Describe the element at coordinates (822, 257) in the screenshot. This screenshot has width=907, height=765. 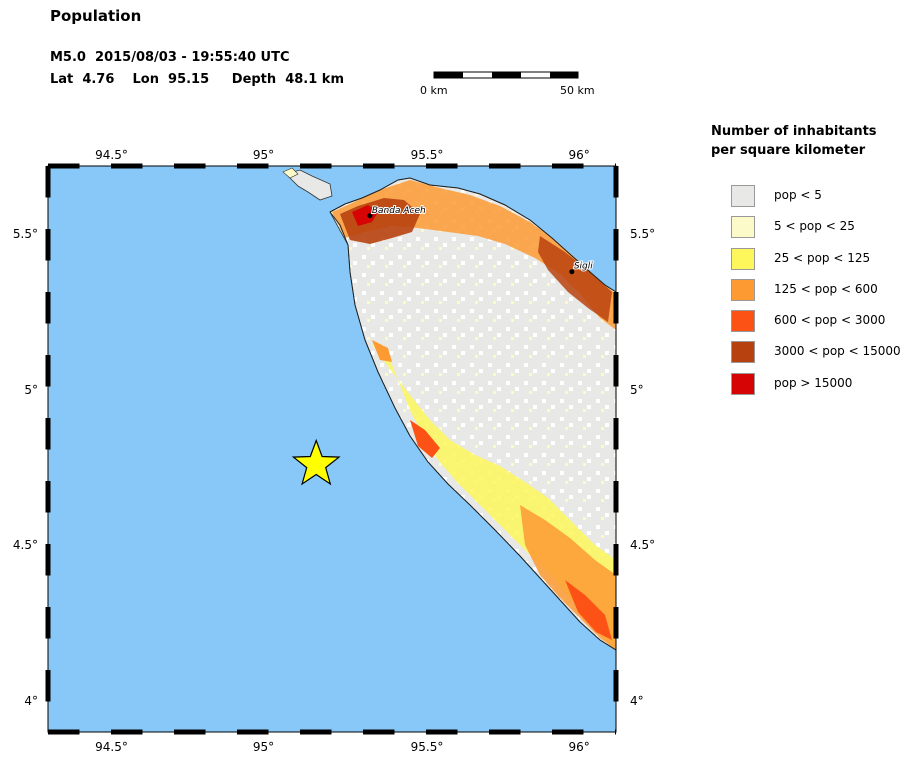
I see `legend-label: 25 < pop < 125` at that location.